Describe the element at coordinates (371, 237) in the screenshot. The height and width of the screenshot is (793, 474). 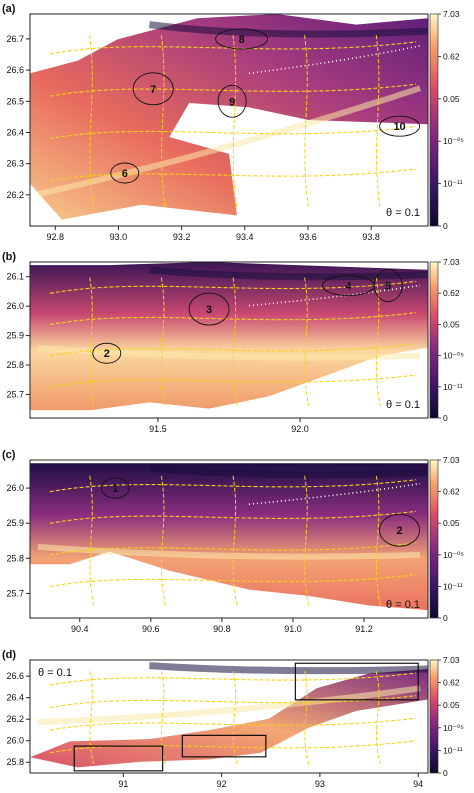
I see `x-tick-label: 93.8` at that location.